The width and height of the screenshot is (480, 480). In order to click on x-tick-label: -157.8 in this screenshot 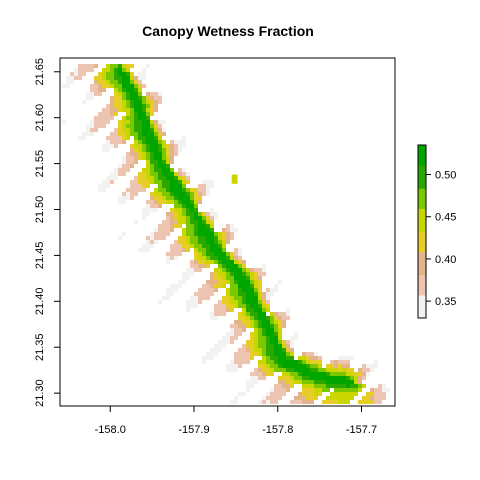, I will do `click(277, 430)`.